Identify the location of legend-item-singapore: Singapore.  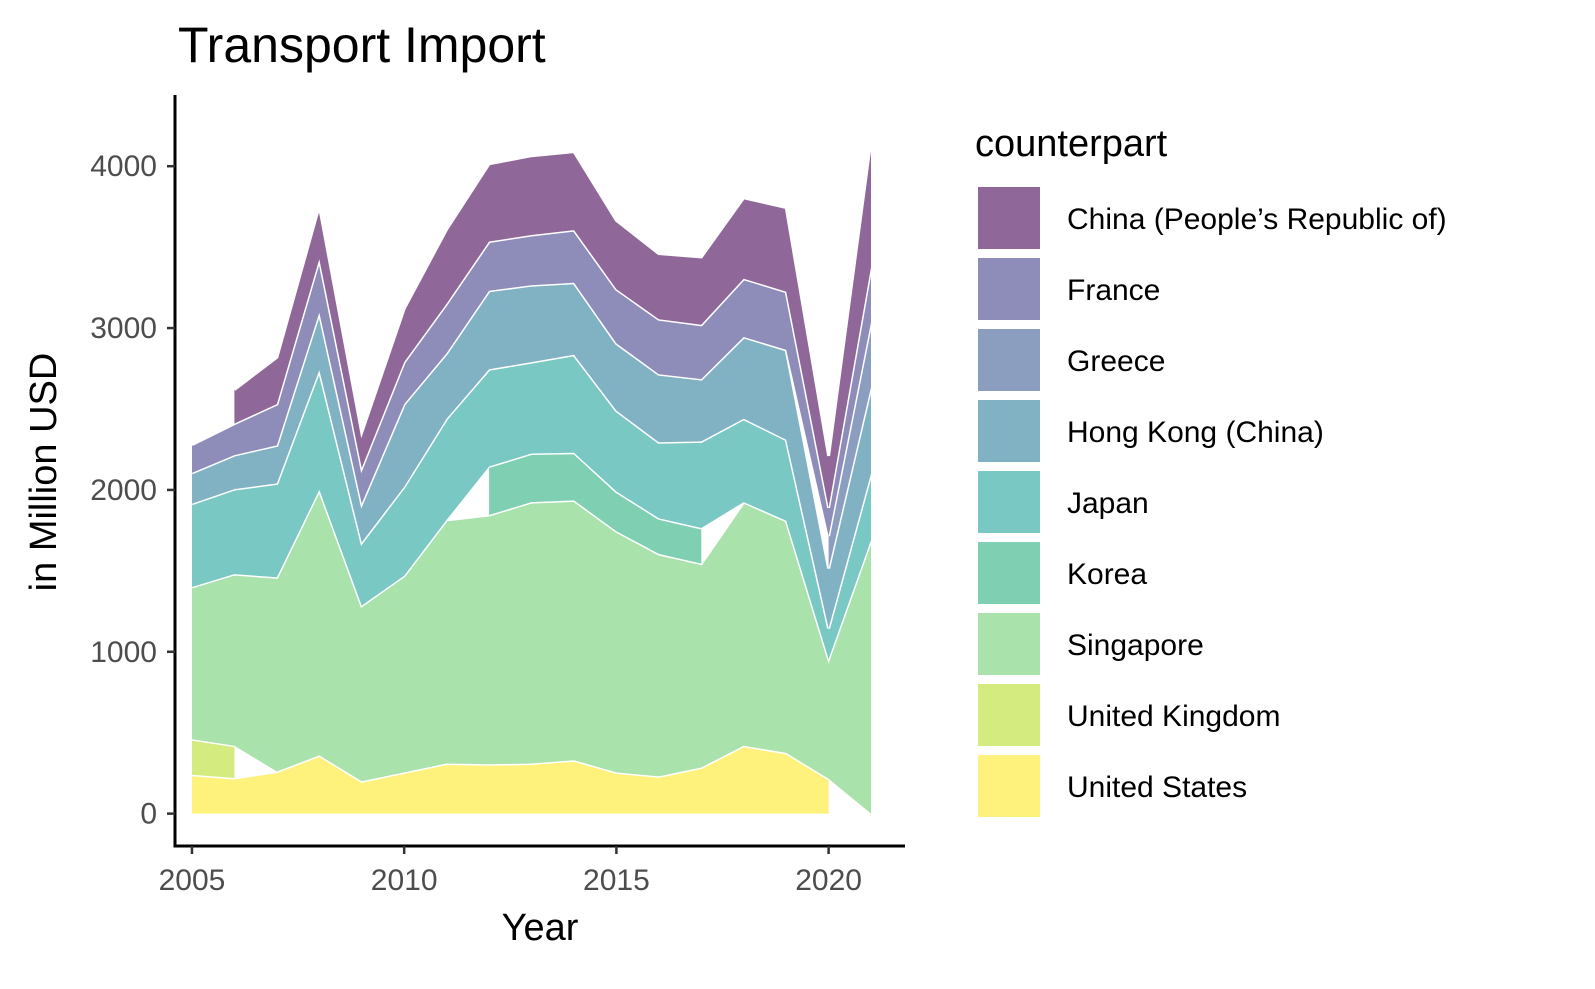
(1091, 644).